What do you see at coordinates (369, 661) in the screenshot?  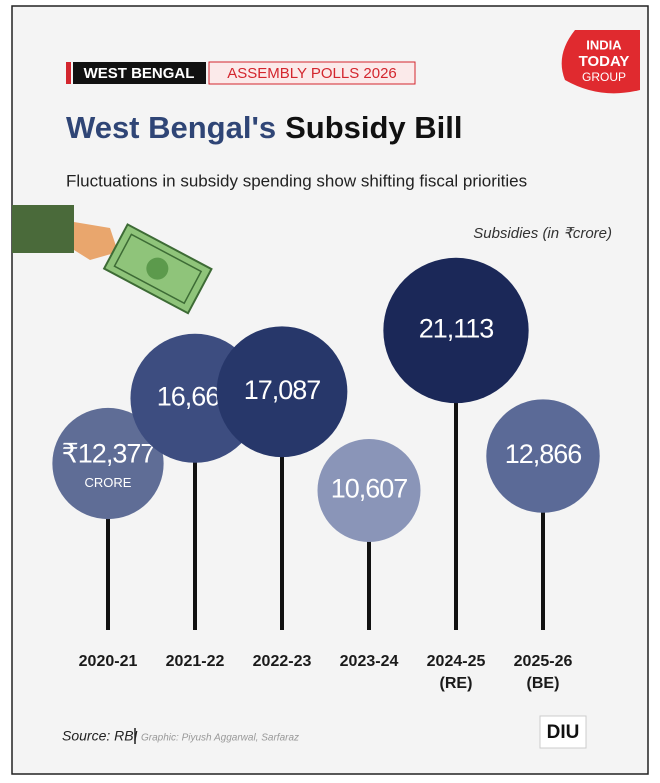 I see `x-tick-label: 2023-24` at bounding box center [369, 661].